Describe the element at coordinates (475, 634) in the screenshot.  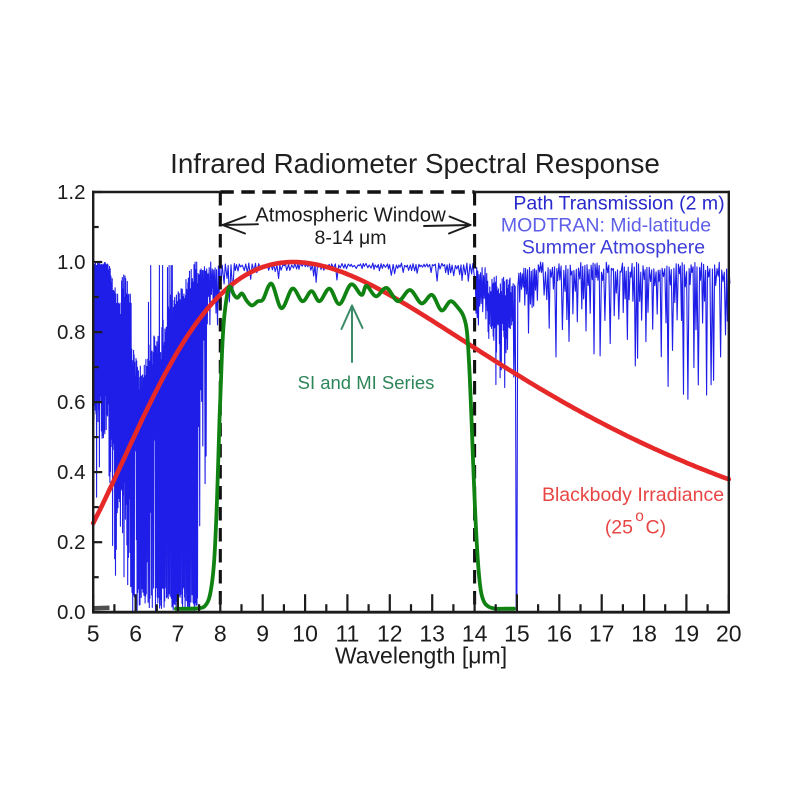
I see `svg-text: 14` at that location.